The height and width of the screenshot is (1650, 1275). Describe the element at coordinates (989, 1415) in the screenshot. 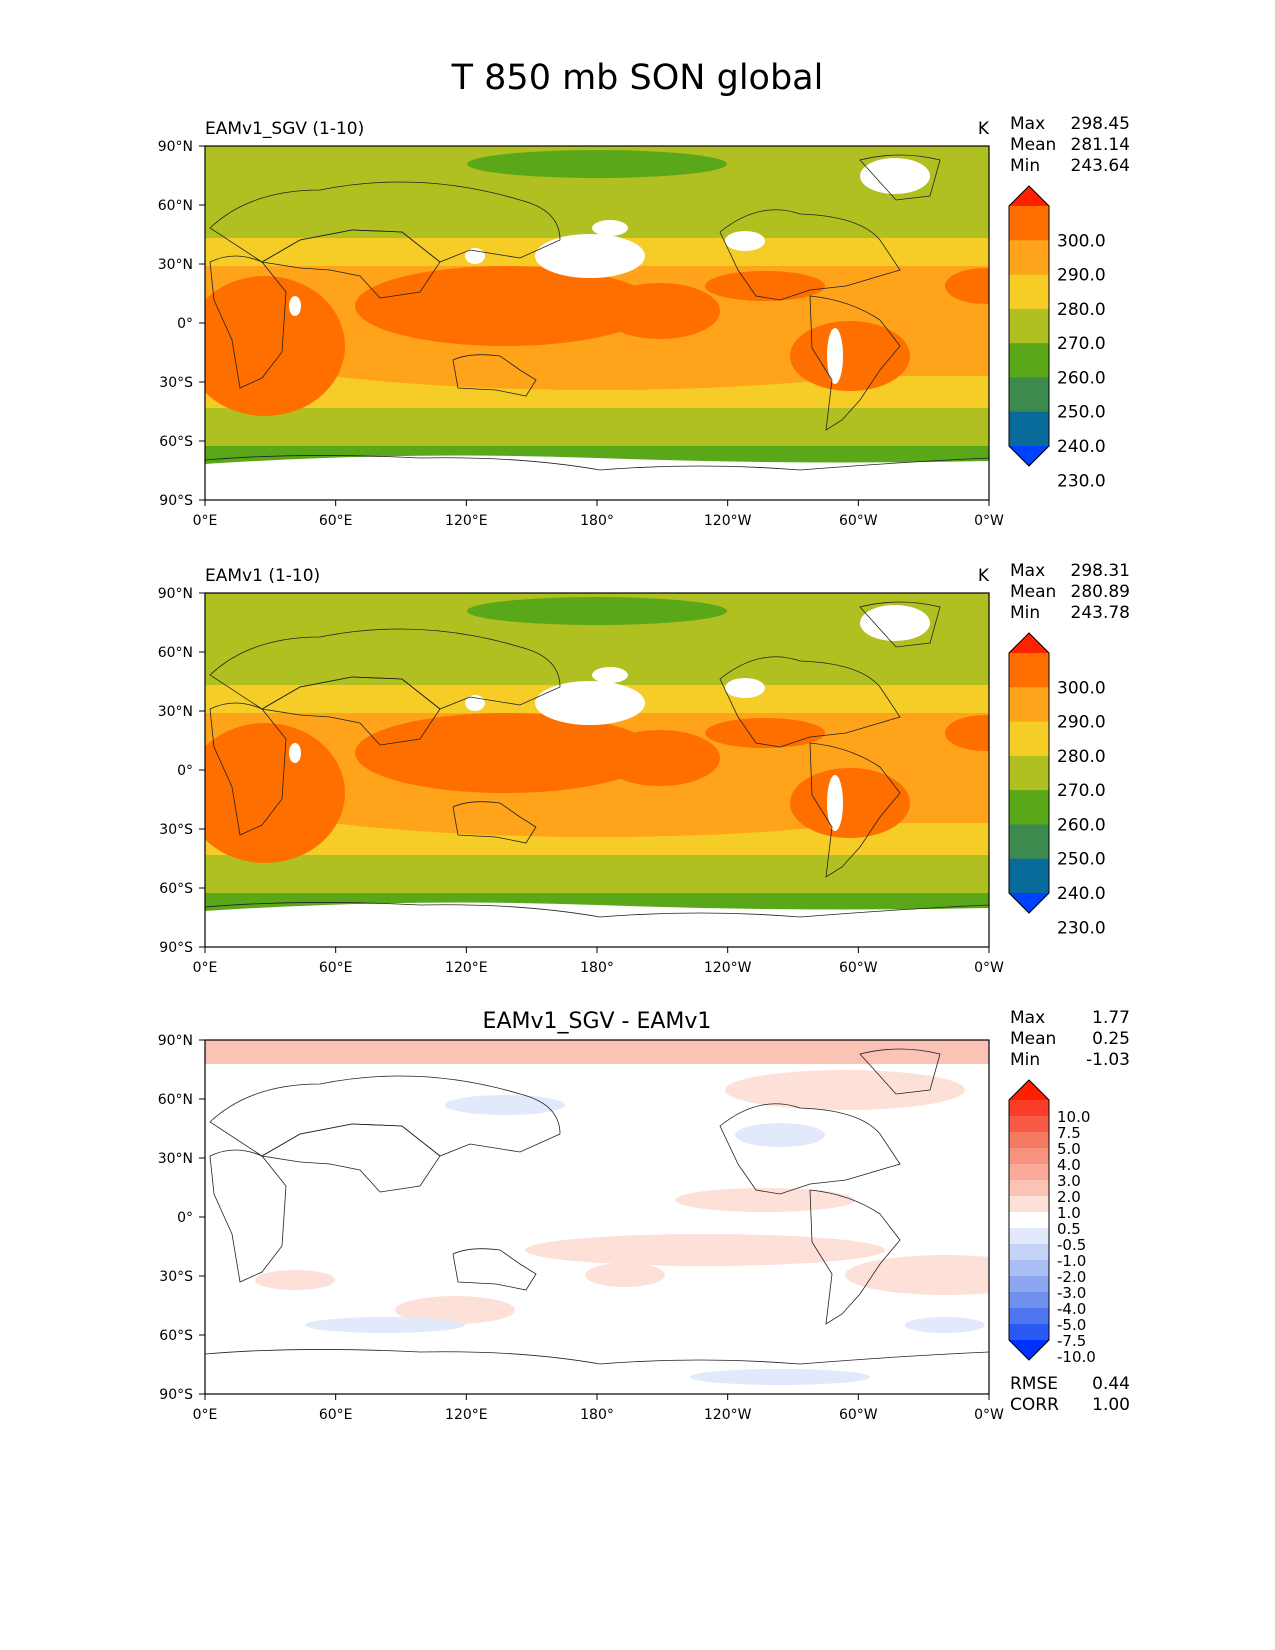

I see `x-tick-label: 0°W` at that location.